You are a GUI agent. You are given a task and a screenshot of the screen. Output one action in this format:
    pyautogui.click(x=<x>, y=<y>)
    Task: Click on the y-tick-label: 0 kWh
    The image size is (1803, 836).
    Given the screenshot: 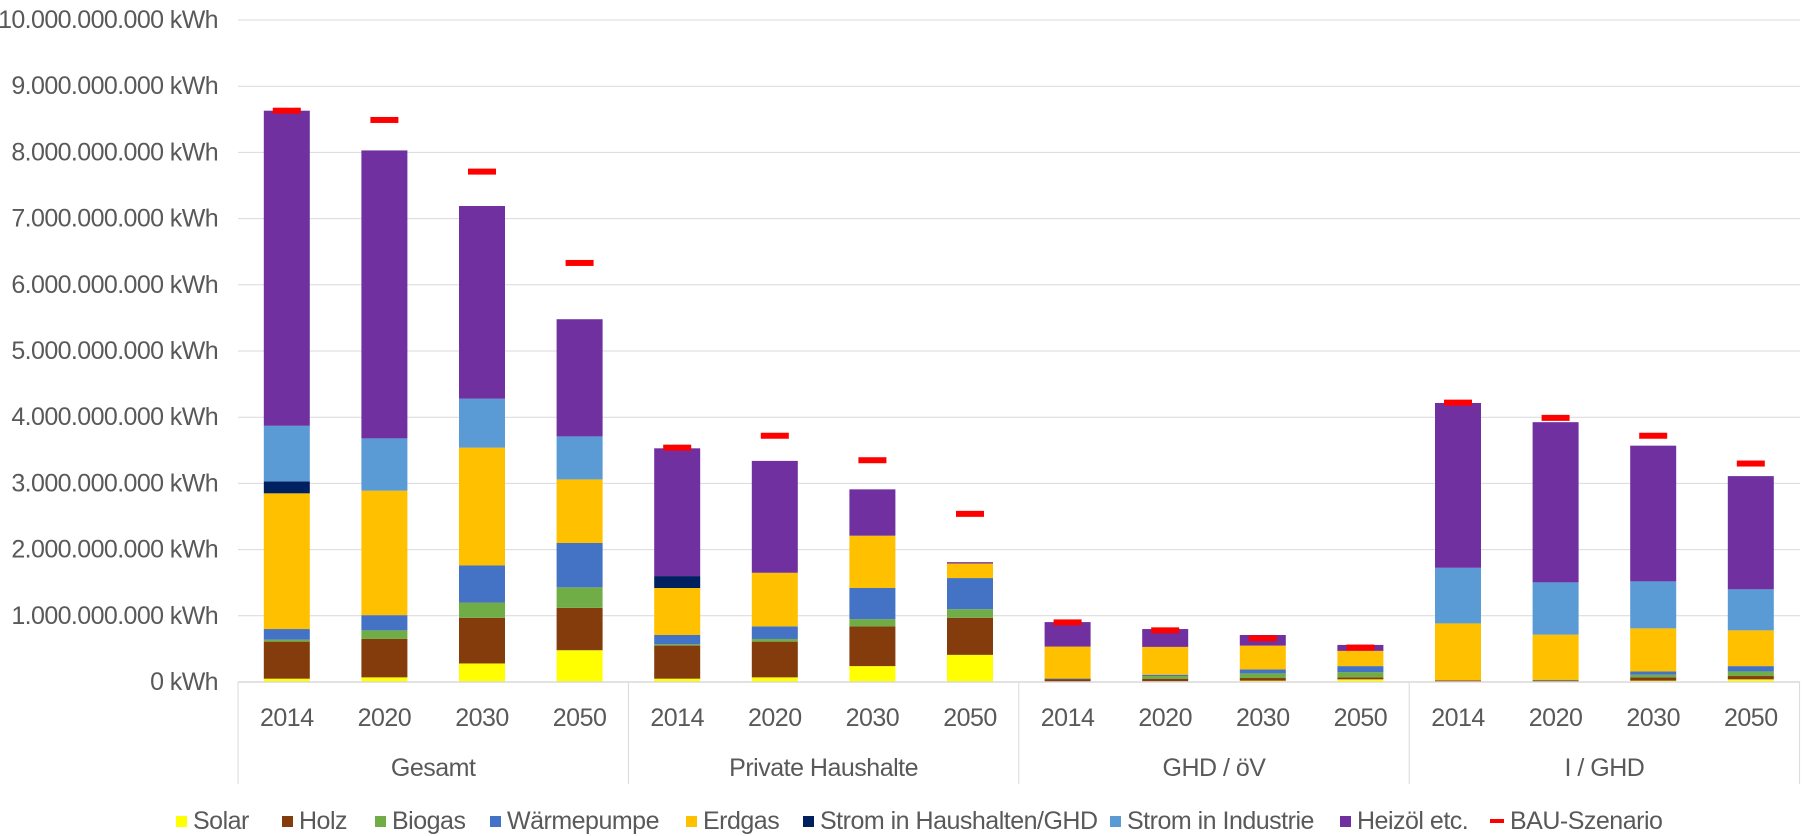 What is the action you would take?
    pyautogui.click(x=184, y=682)
    